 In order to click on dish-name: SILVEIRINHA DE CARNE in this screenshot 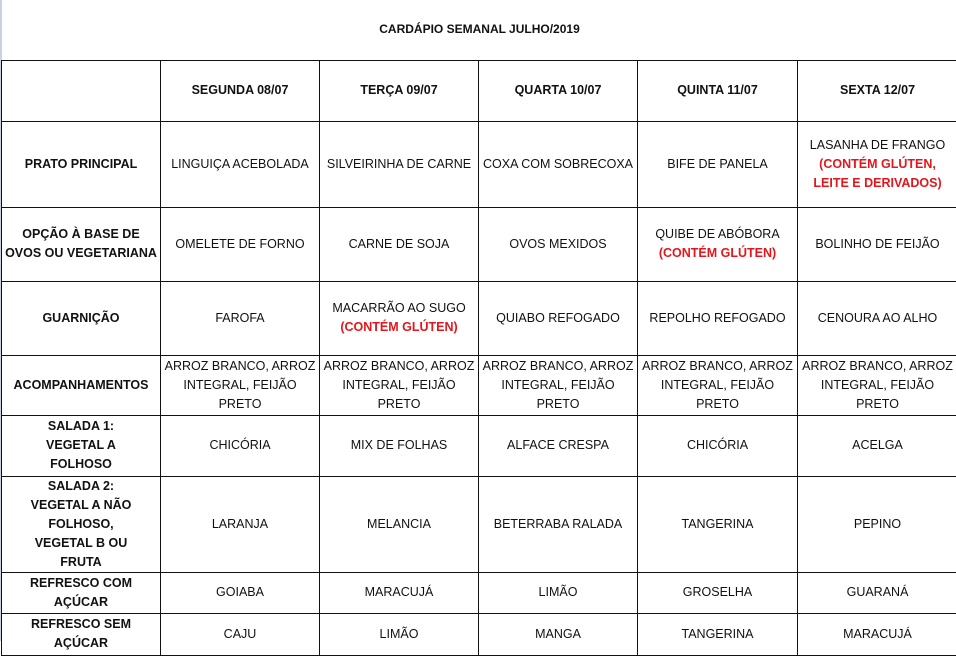, I will do `click(399, 164)`.